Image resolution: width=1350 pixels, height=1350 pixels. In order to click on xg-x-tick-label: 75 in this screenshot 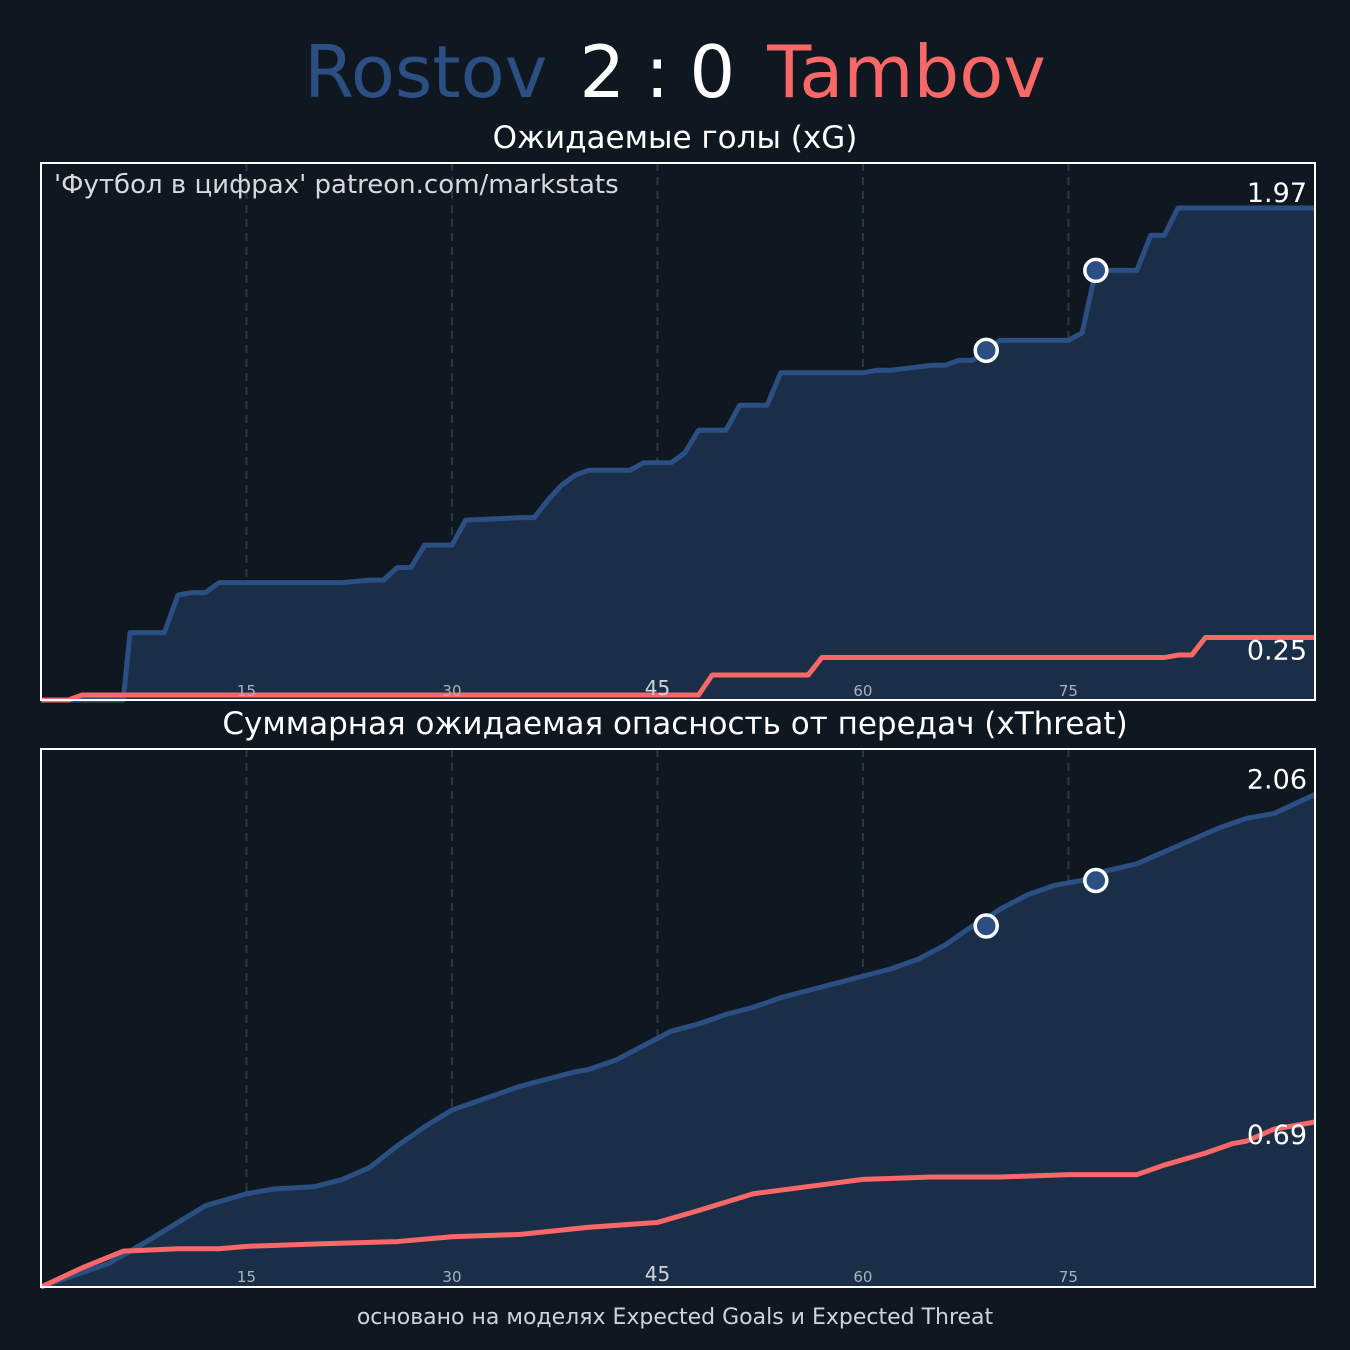, I will do `click(1068, 691)`.